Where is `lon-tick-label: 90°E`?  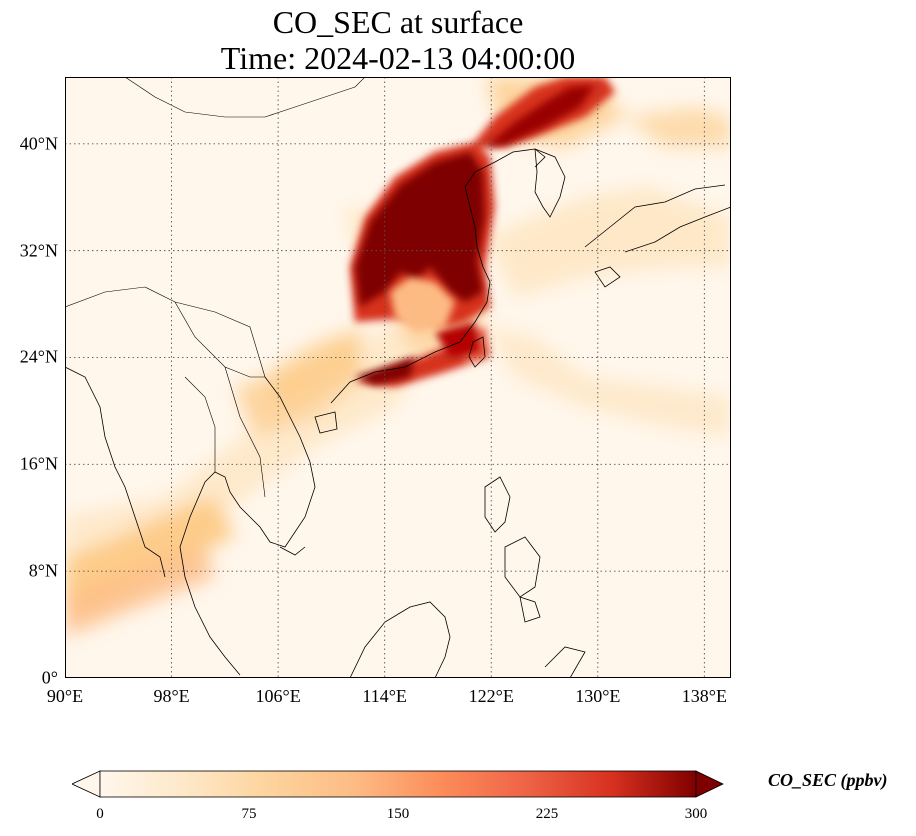 lon-tick-label: 90°E is located at coordinates (65, 696).